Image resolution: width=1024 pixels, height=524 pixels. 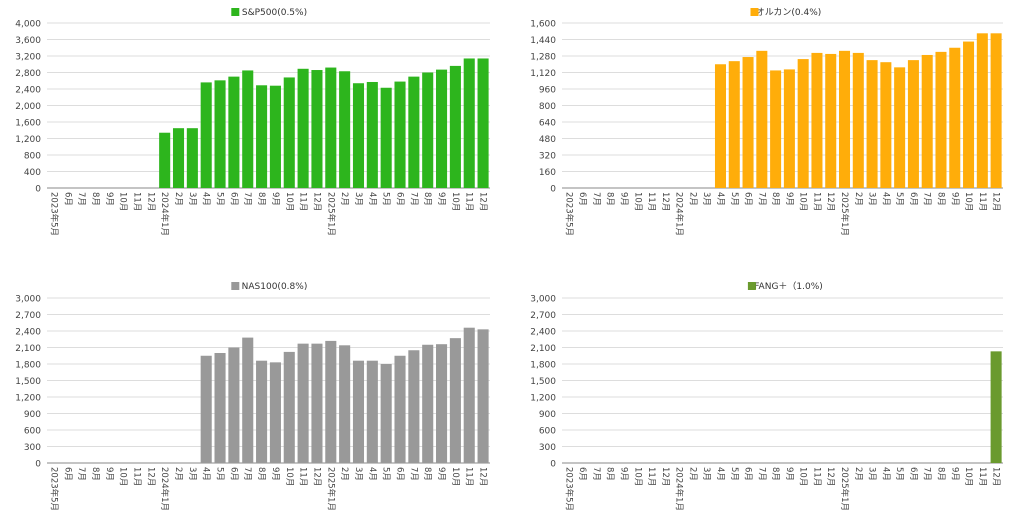 I want to click on x-tick-label: 5月, so click(x=734, y=199).